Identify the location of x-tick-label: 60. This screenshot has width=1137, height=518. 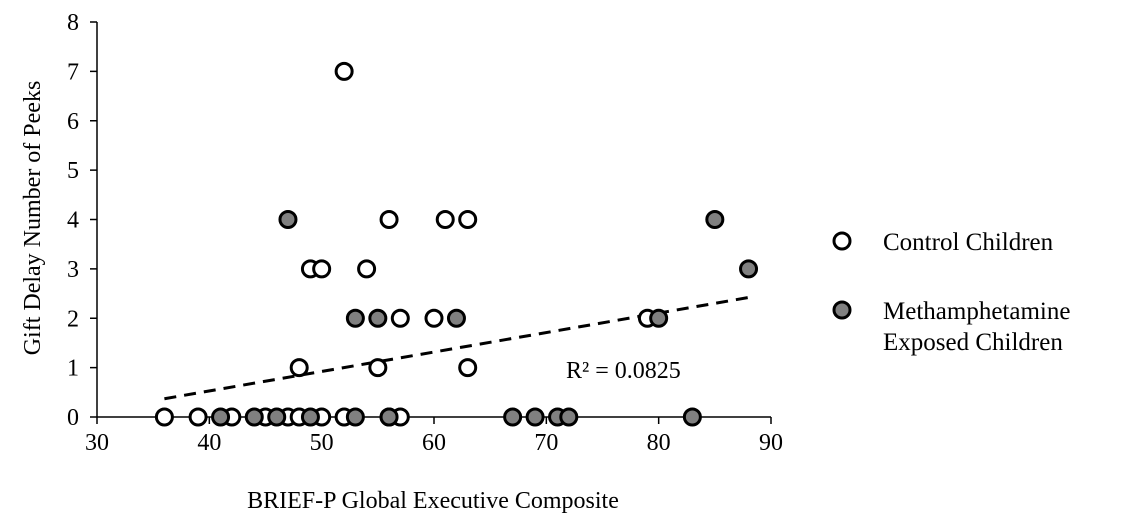
(434, 443).